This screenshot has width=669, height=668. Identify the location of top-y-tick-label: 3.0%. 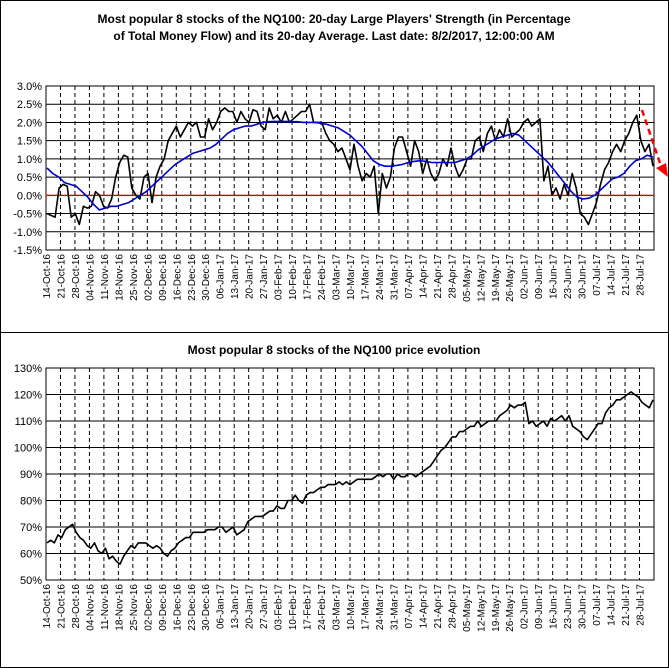
(29, 87).